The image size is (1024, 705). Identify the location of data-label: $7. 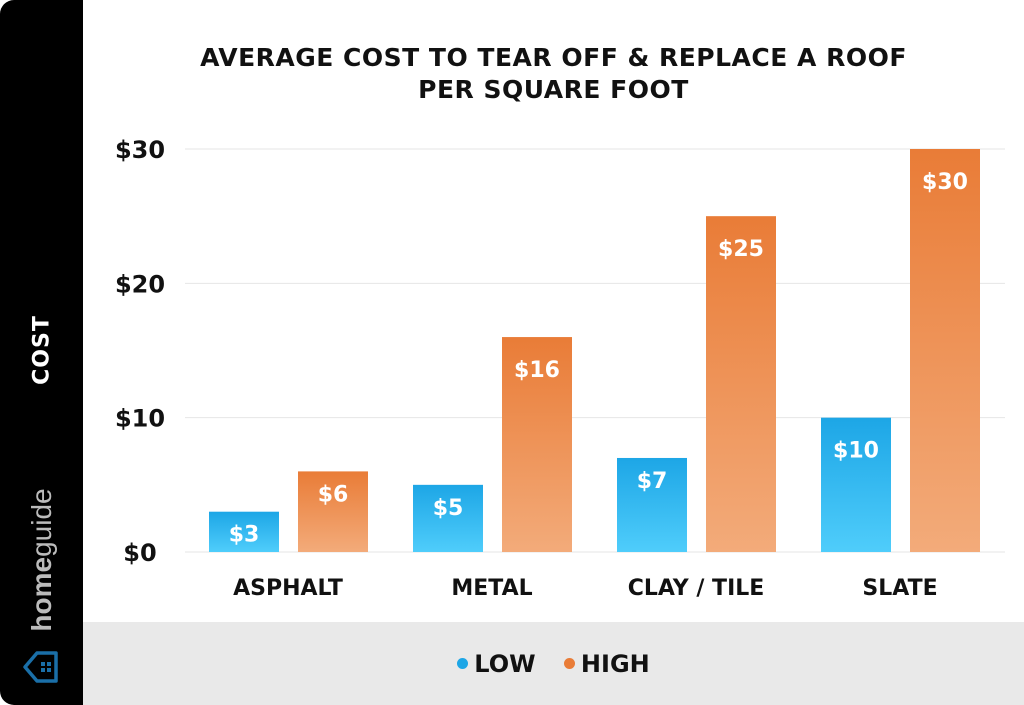
(652, 481).